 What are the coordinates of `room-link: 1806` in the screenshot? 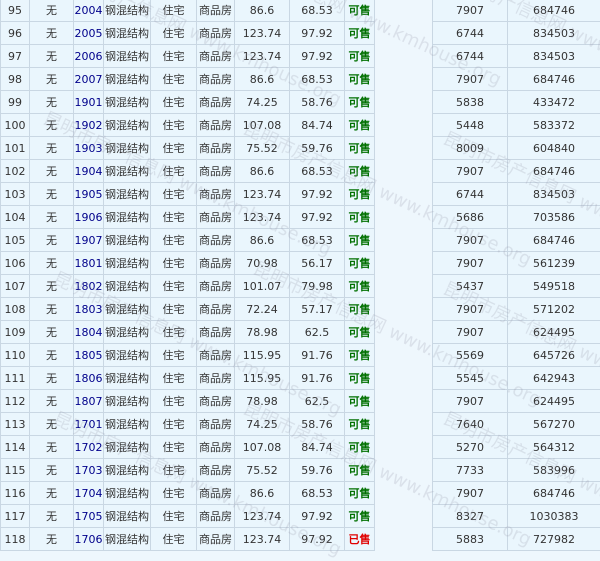 It's located at (89, 378).